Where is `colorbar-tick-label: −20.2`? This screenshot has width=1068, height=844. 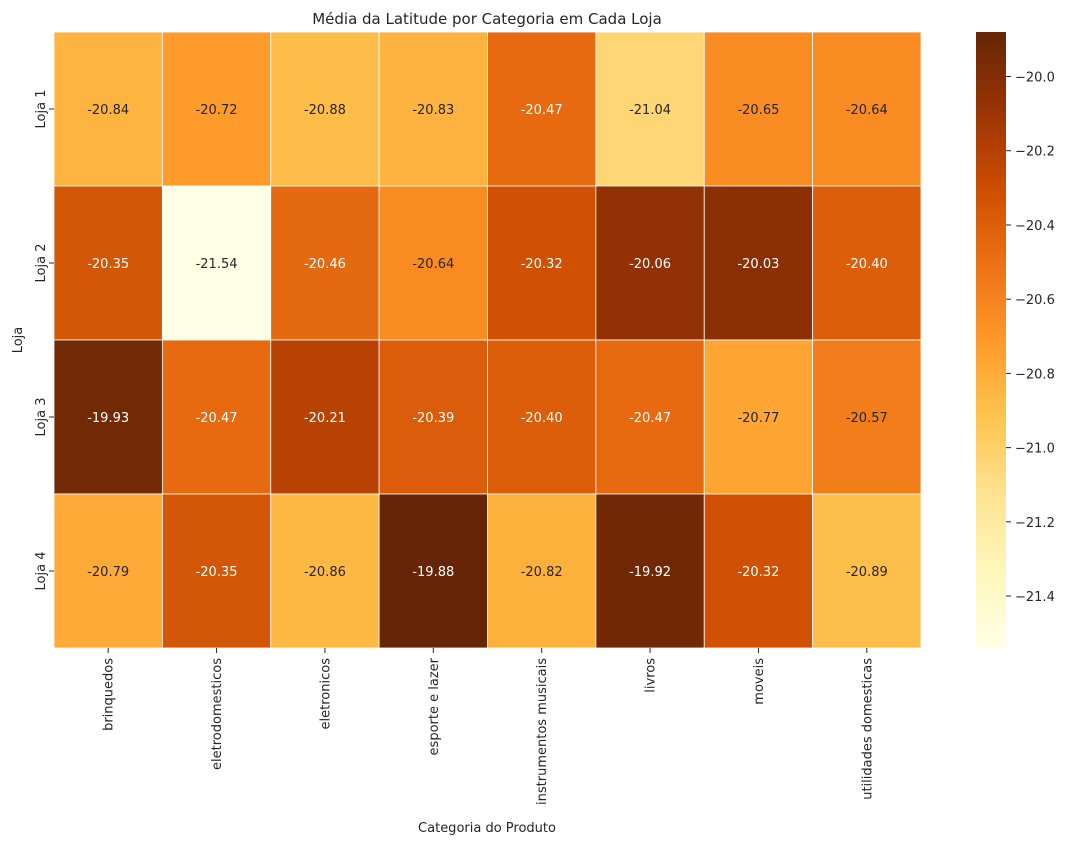
colorbar-tick-label: −20.2 is located at coordinates (1035, 152).